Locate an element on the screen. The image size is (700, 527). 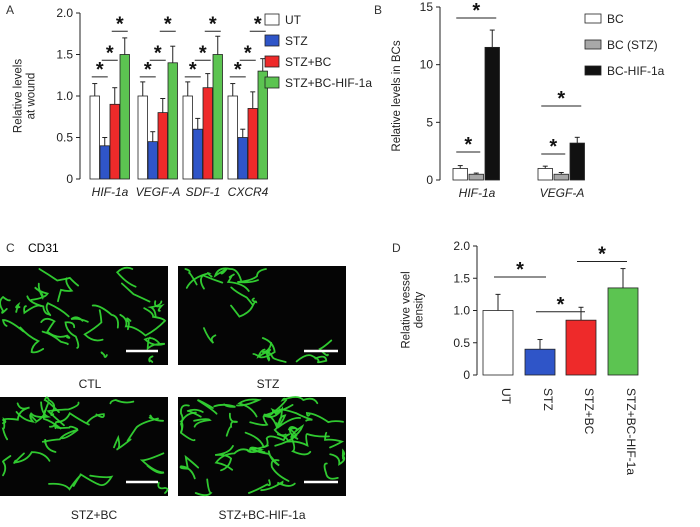
chart-d-y-tick-label: 1.5 is located at coordinates (461, 278).